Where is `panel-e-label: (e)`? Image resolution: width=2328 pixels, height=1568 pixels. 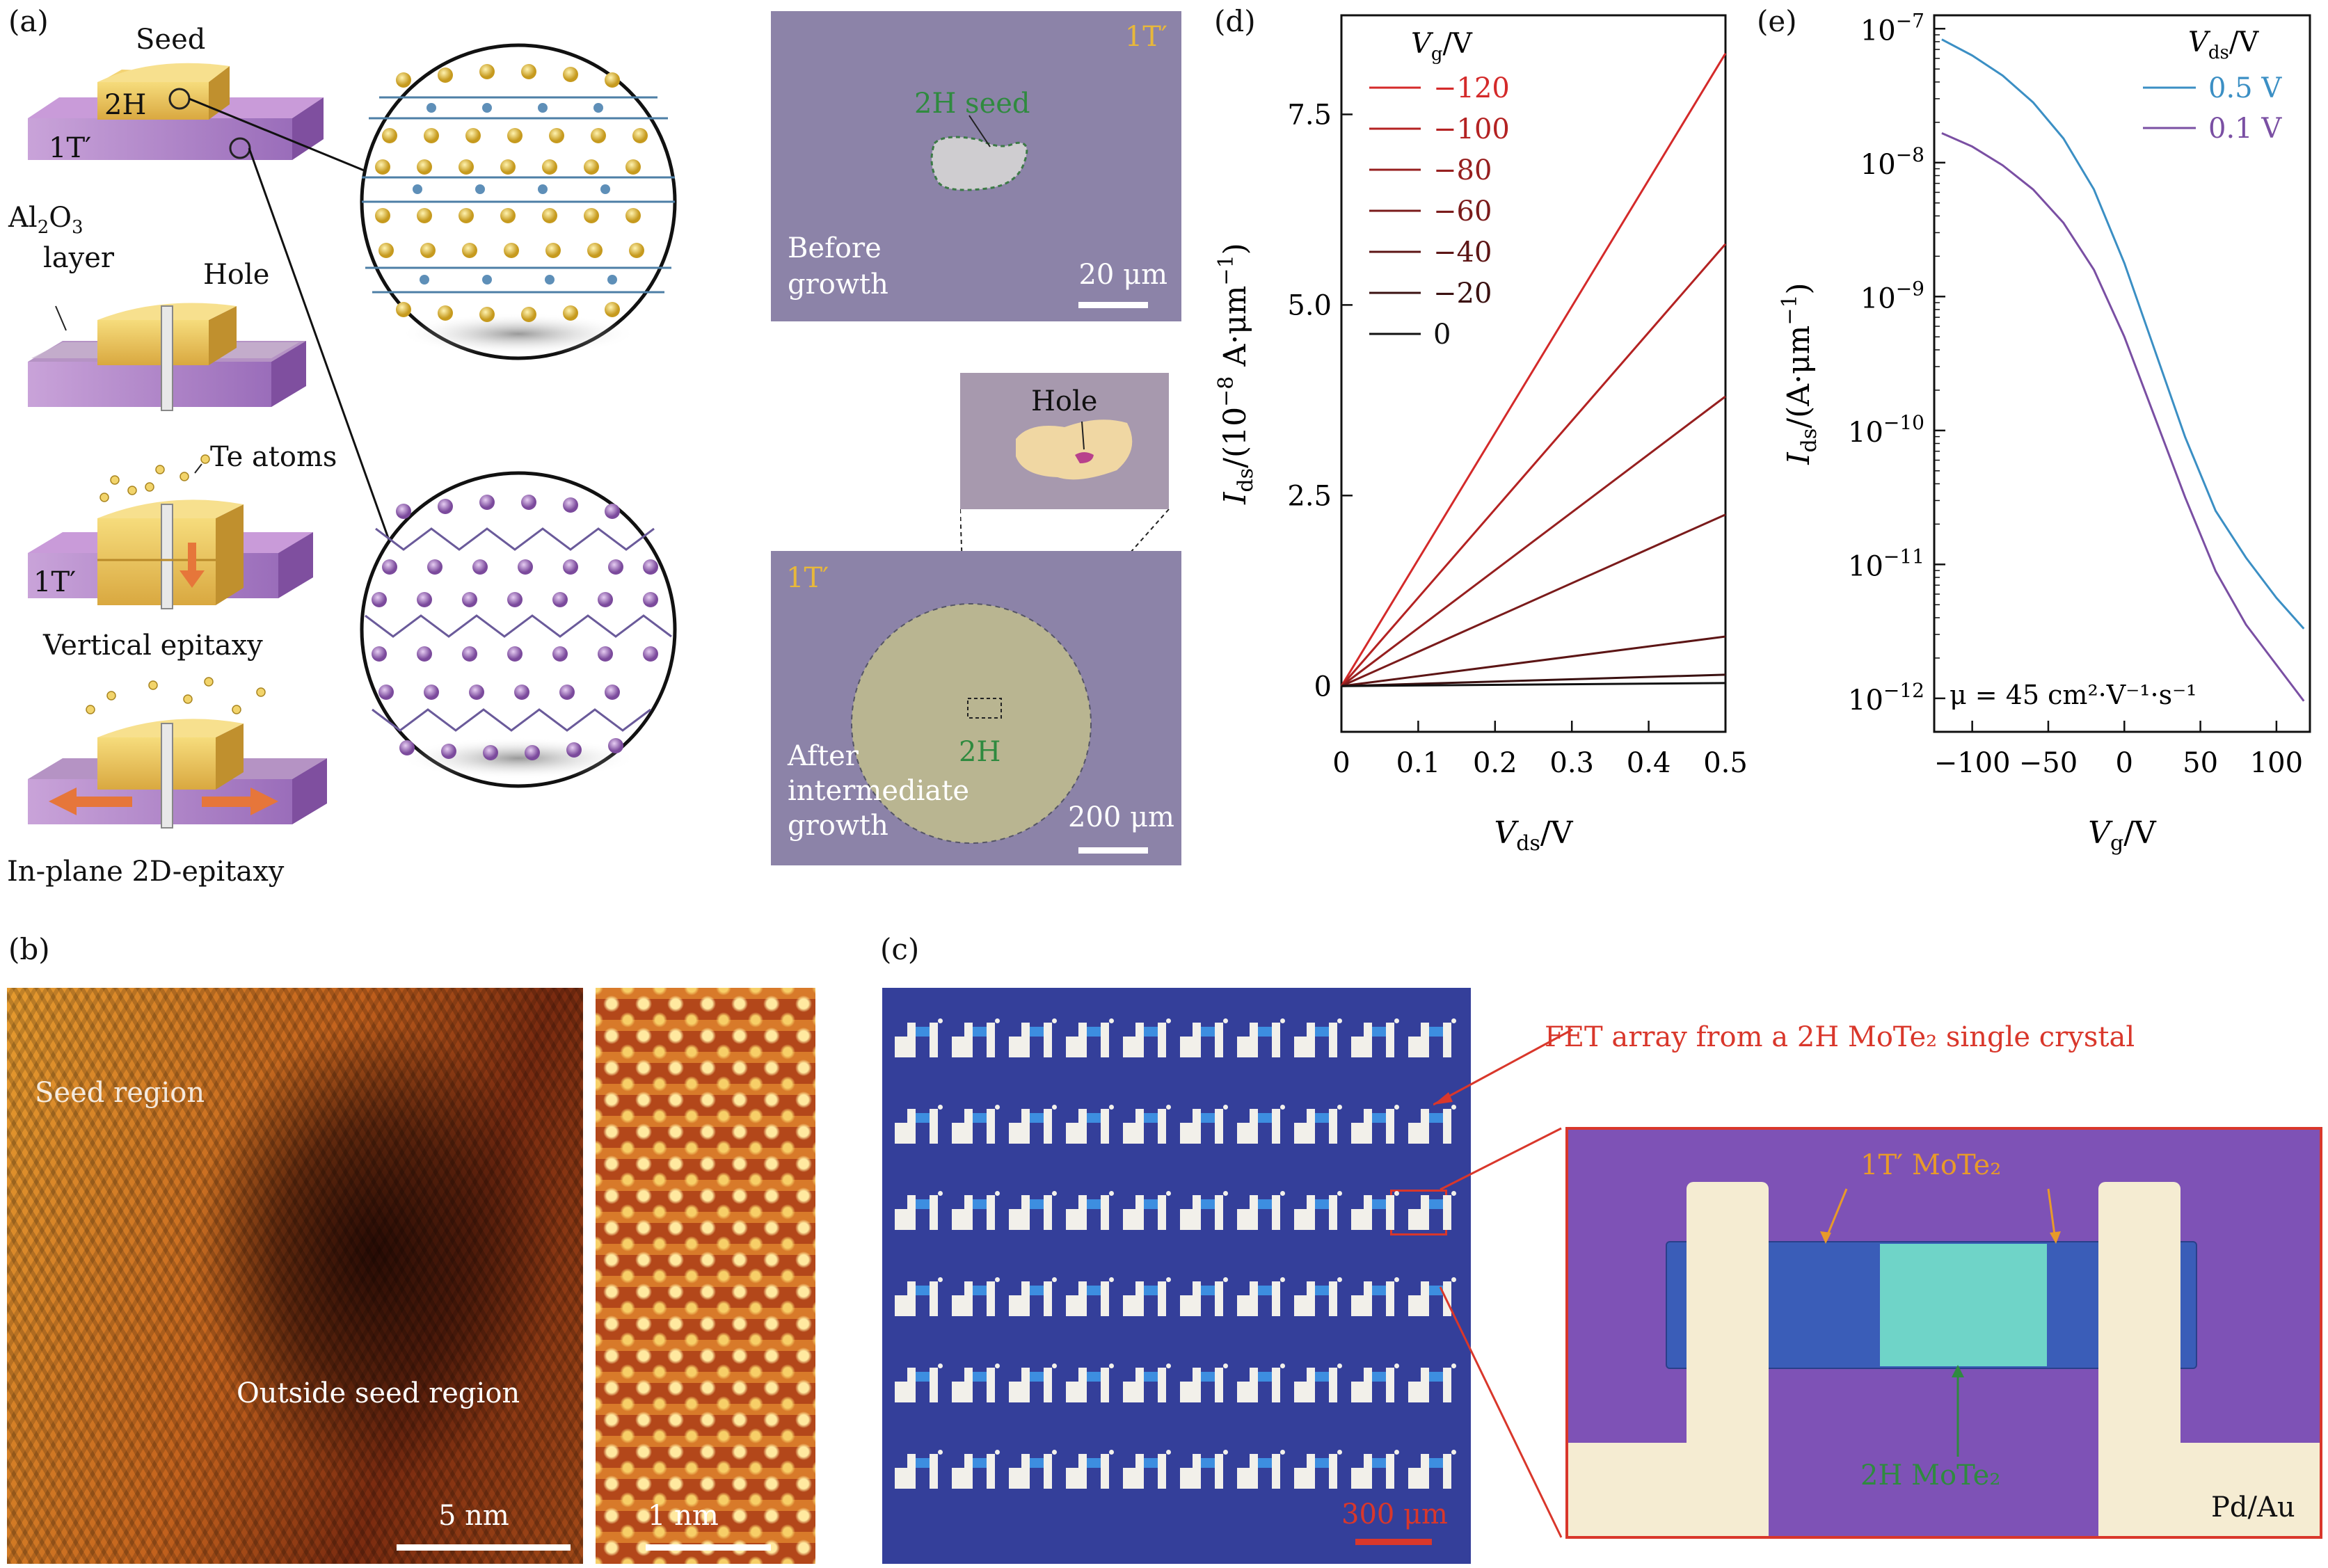 panel-e-label: (e) is located at coordinates (1777, 21).